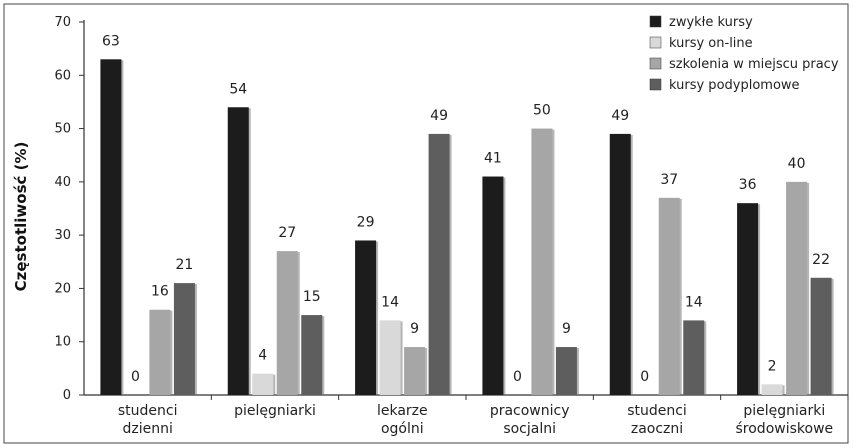 The image size is (853, 448). Describe the element at coordinates (160, 292) in the screenshot. I see `data-label: 16` at that location.